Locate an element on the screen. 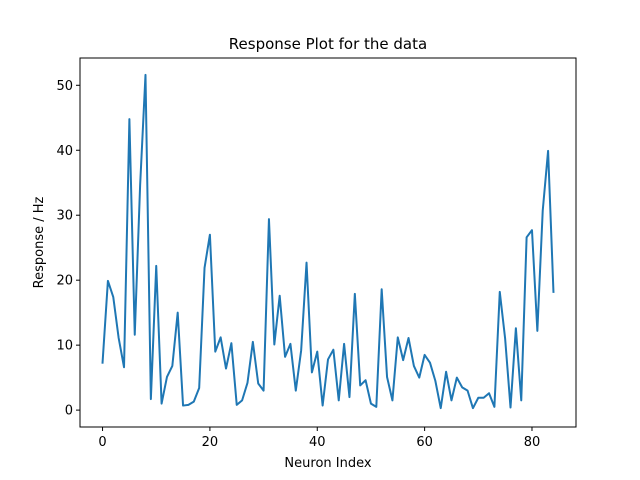  x-tick-label: 40 is located at coordinates (317, 442).